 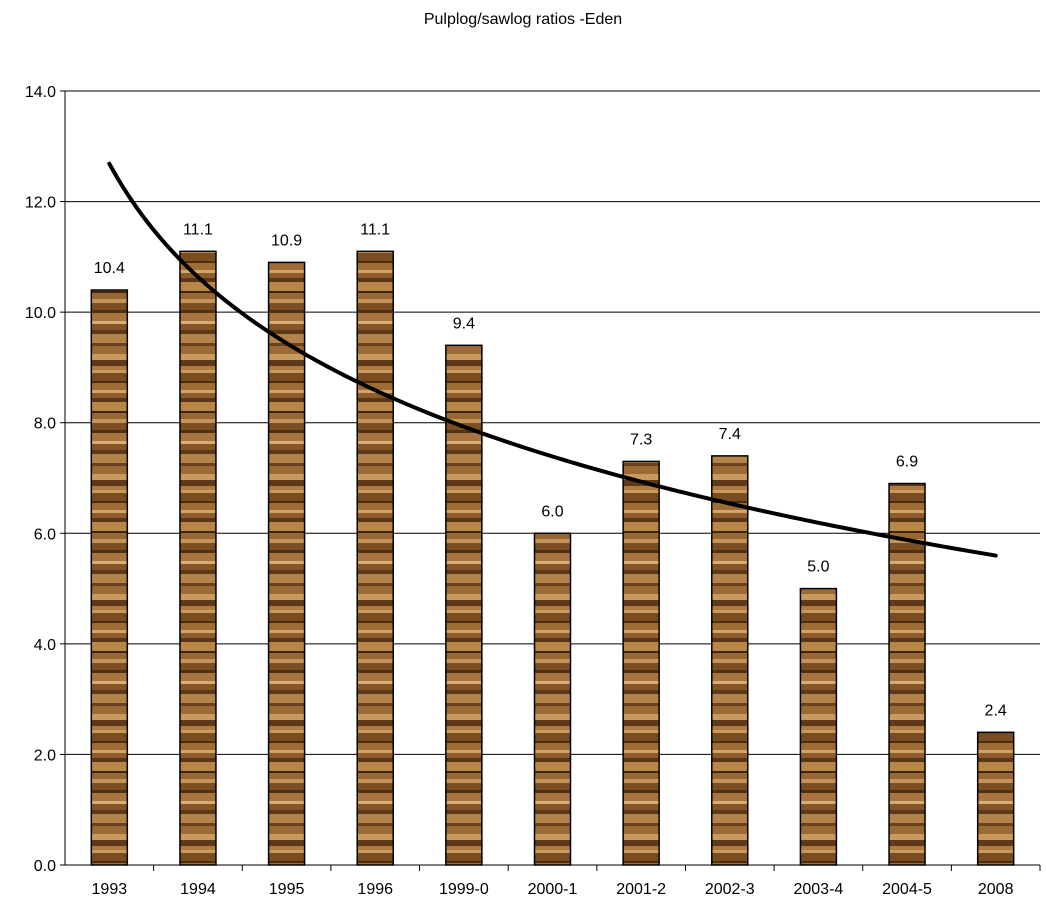 What do you see at coordinates (818, 889) in the screenshot?
I see `x-tick-label: 2003-4` at bounding box center [818, 889].